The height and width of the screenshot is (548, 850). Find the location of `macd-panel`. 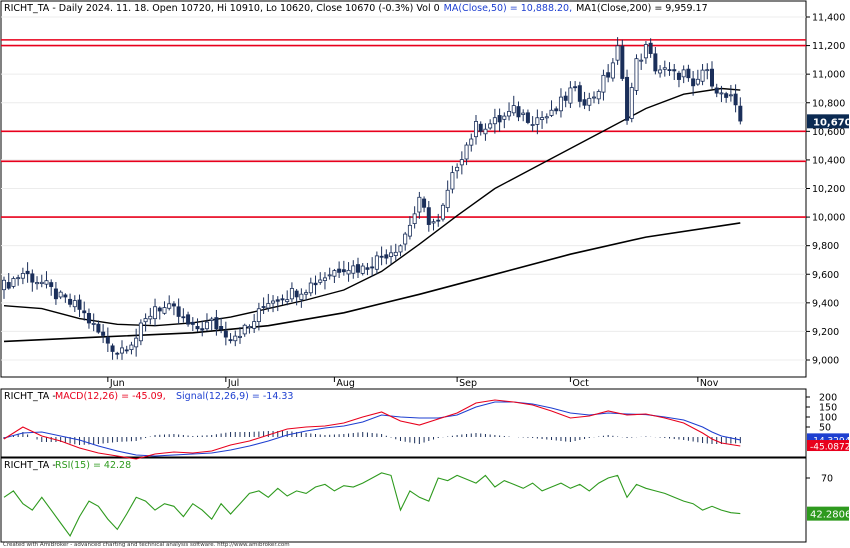

macd-panel is located at coordinates (403, 423).